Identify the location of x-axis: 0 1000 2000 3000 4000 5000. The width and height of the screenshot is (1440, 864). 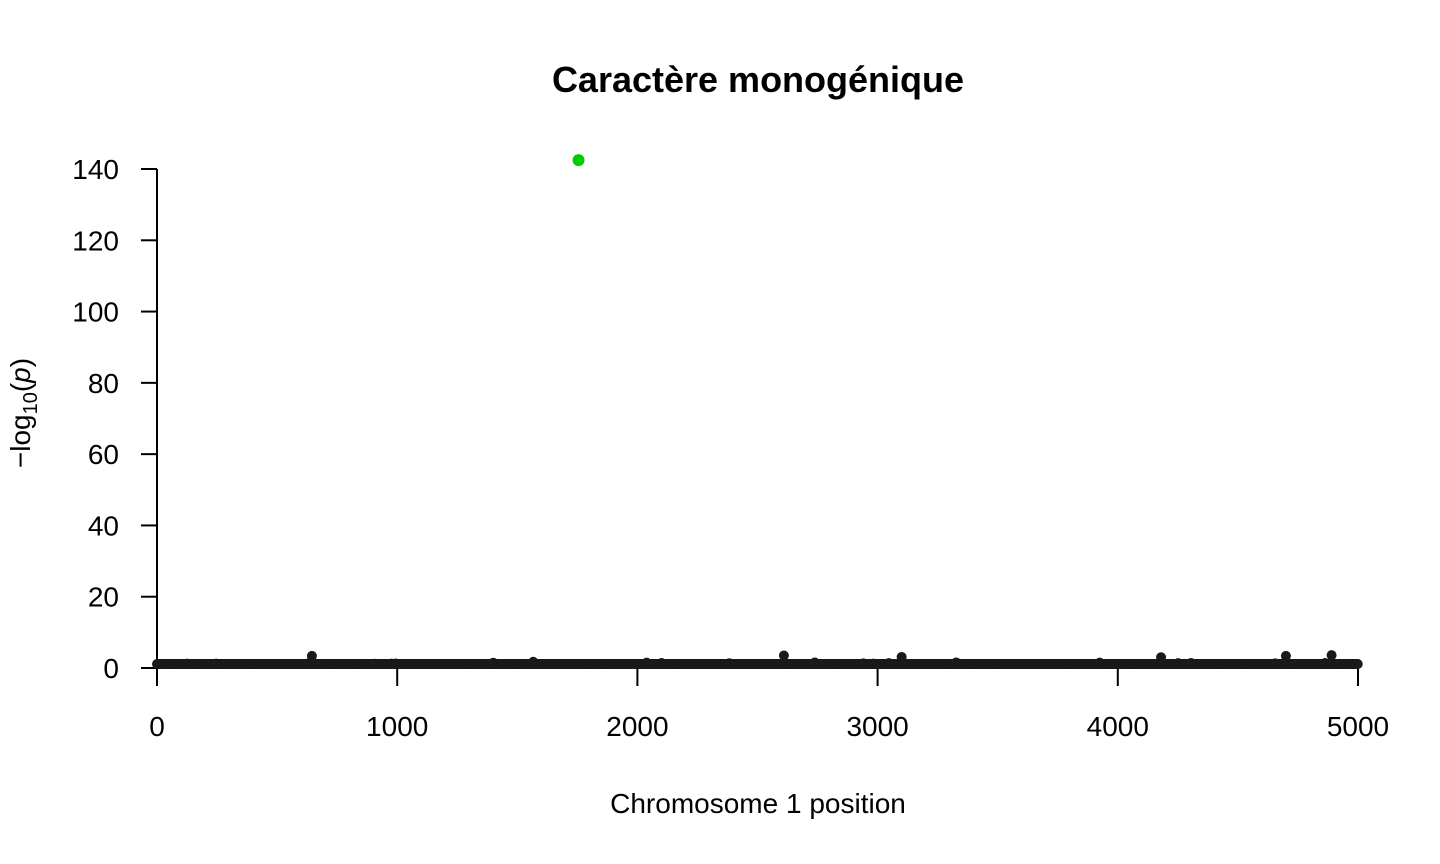
(769, 704).